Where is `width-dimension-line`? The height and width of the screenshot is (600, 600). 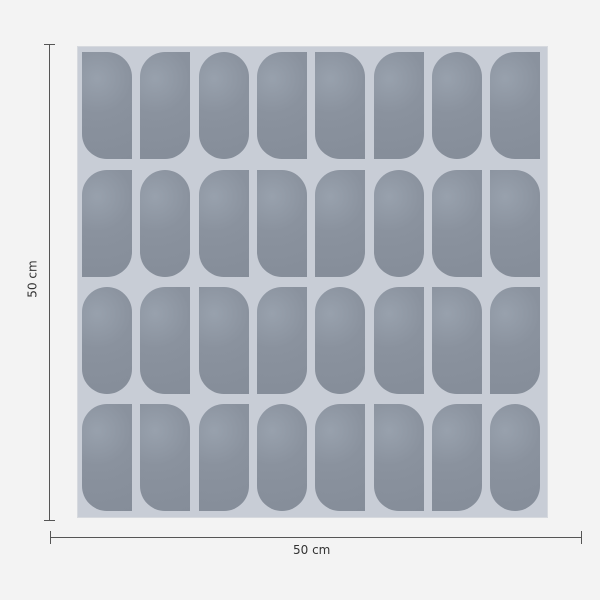 width-dimension-line is located at coordinates (315, 537).